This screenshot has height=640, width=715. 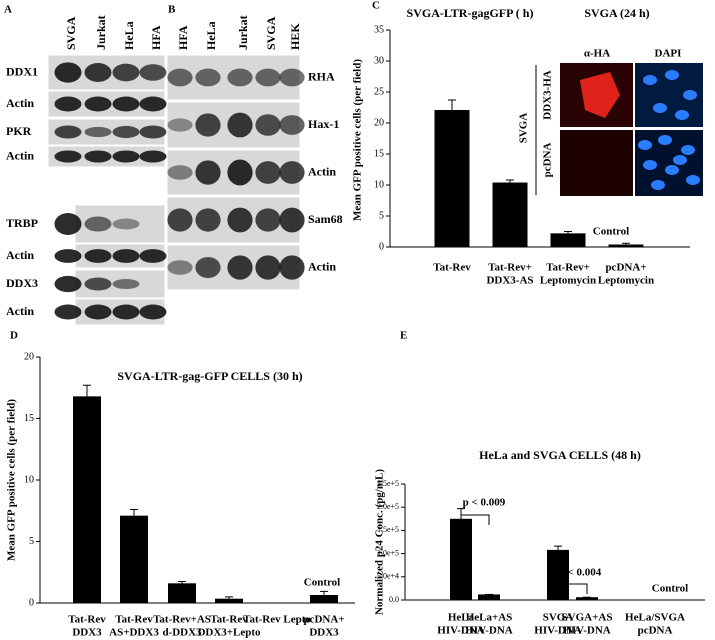 I want to click on y-tick-label: 1.0e+5, so click(x=388, y=552).